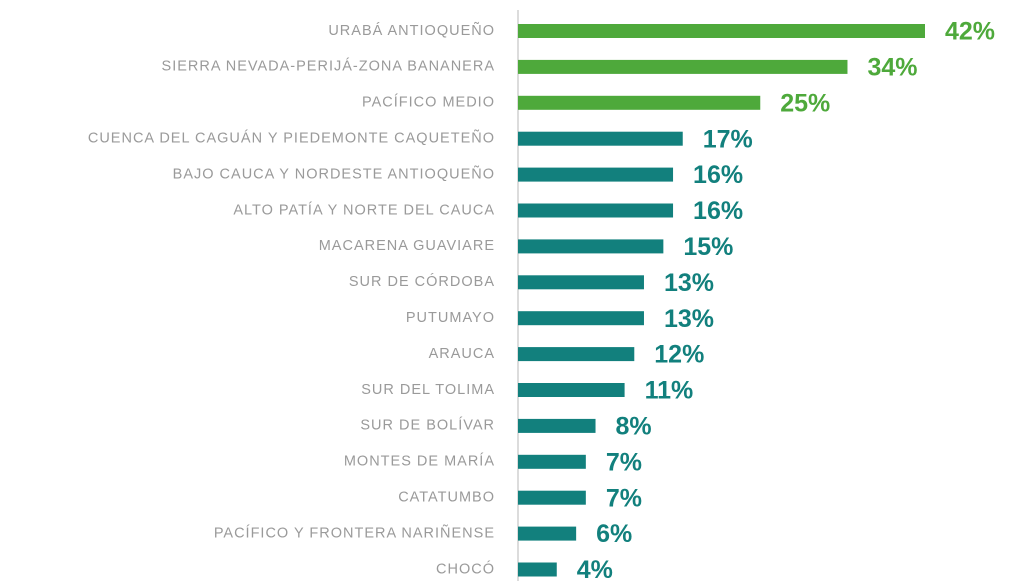 This screenshot has width=1010, height=581. Describe the element at coordinates (595, 568) in the screenshot. I see `value-label: 4%` at that location.